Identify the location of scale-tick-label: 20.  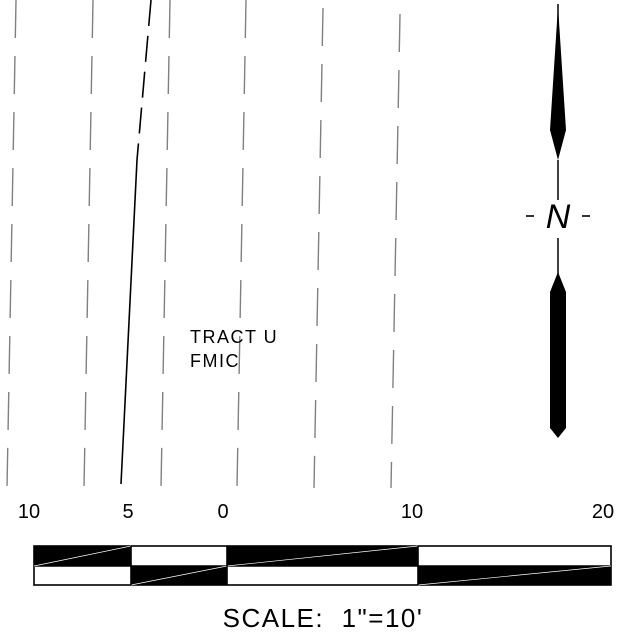
(603, 512).